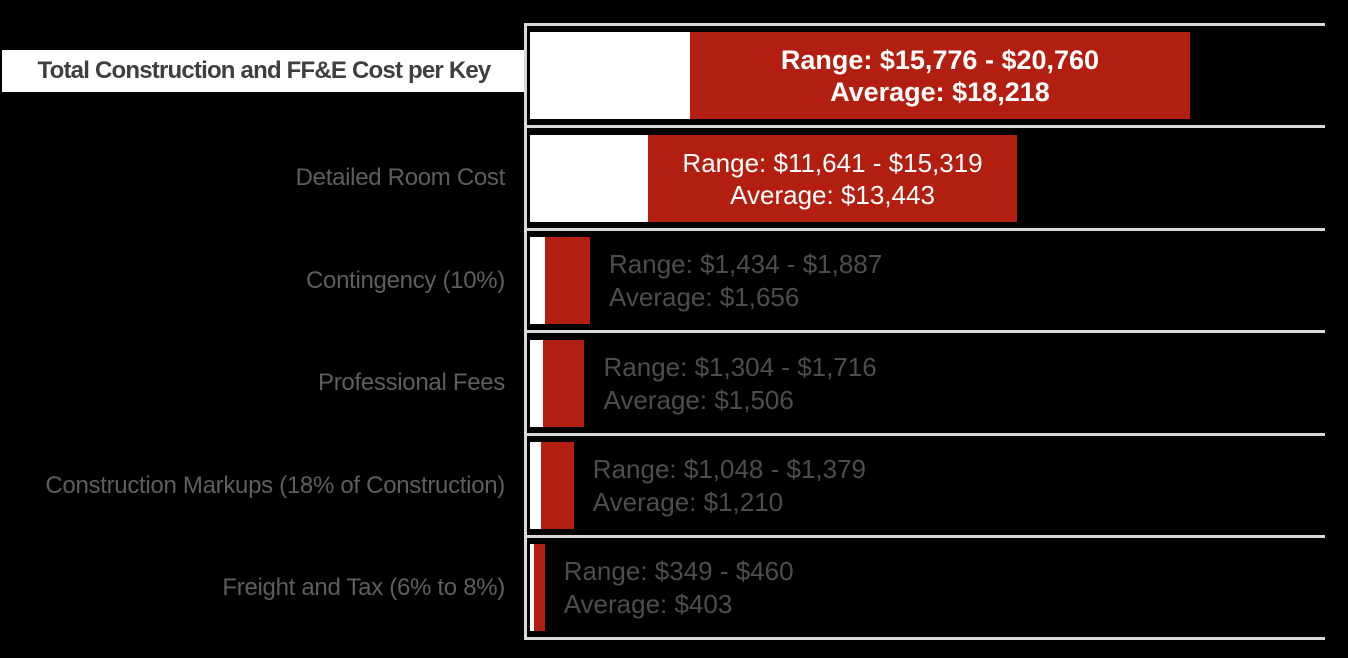 This screenshot has width=1348, height=658. I want to click on bar-average-label: Average: $1,210, so click(688, 501).